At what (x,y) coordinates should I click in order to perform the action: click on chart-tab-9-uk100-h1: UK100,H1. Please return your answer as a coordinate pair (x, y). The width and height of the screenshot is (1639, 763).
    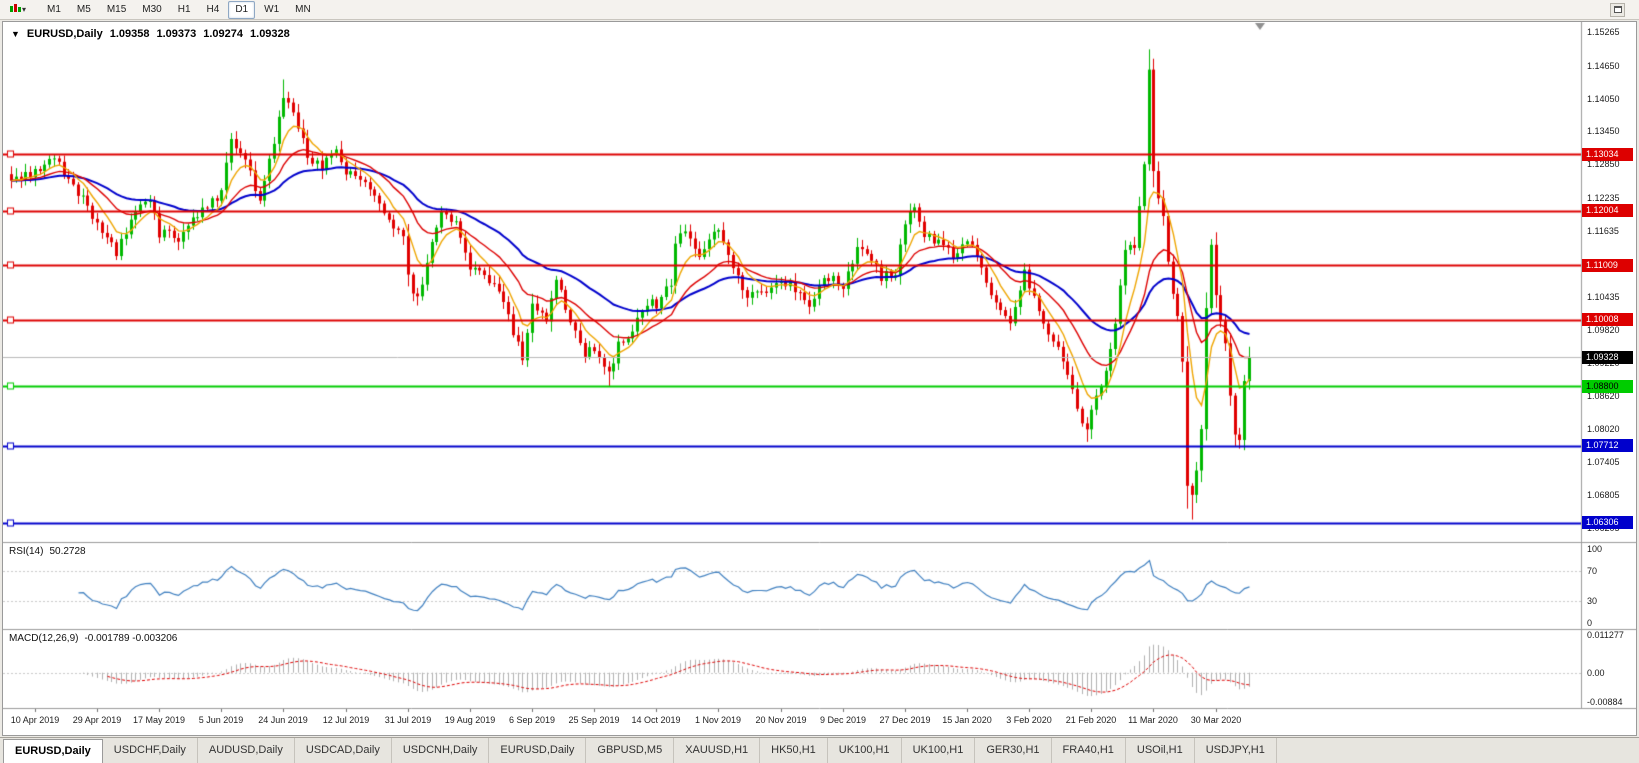
    Looking at the image, I should click on (865, 750).